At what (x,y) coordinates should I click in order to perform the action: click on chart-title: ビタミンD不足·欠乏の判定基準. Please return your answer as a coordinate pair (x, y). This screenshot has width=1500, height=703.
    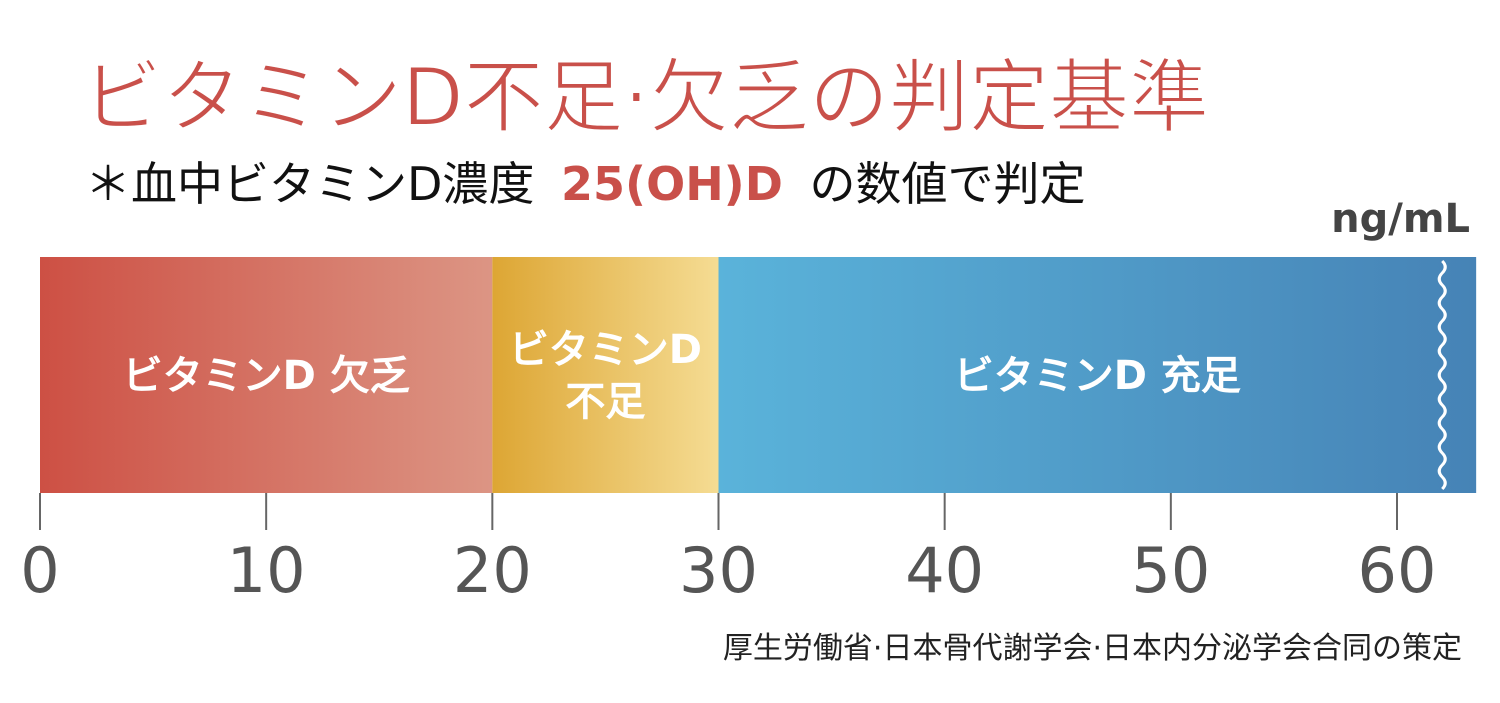
    Looking at the image, I should click on (645, 97).